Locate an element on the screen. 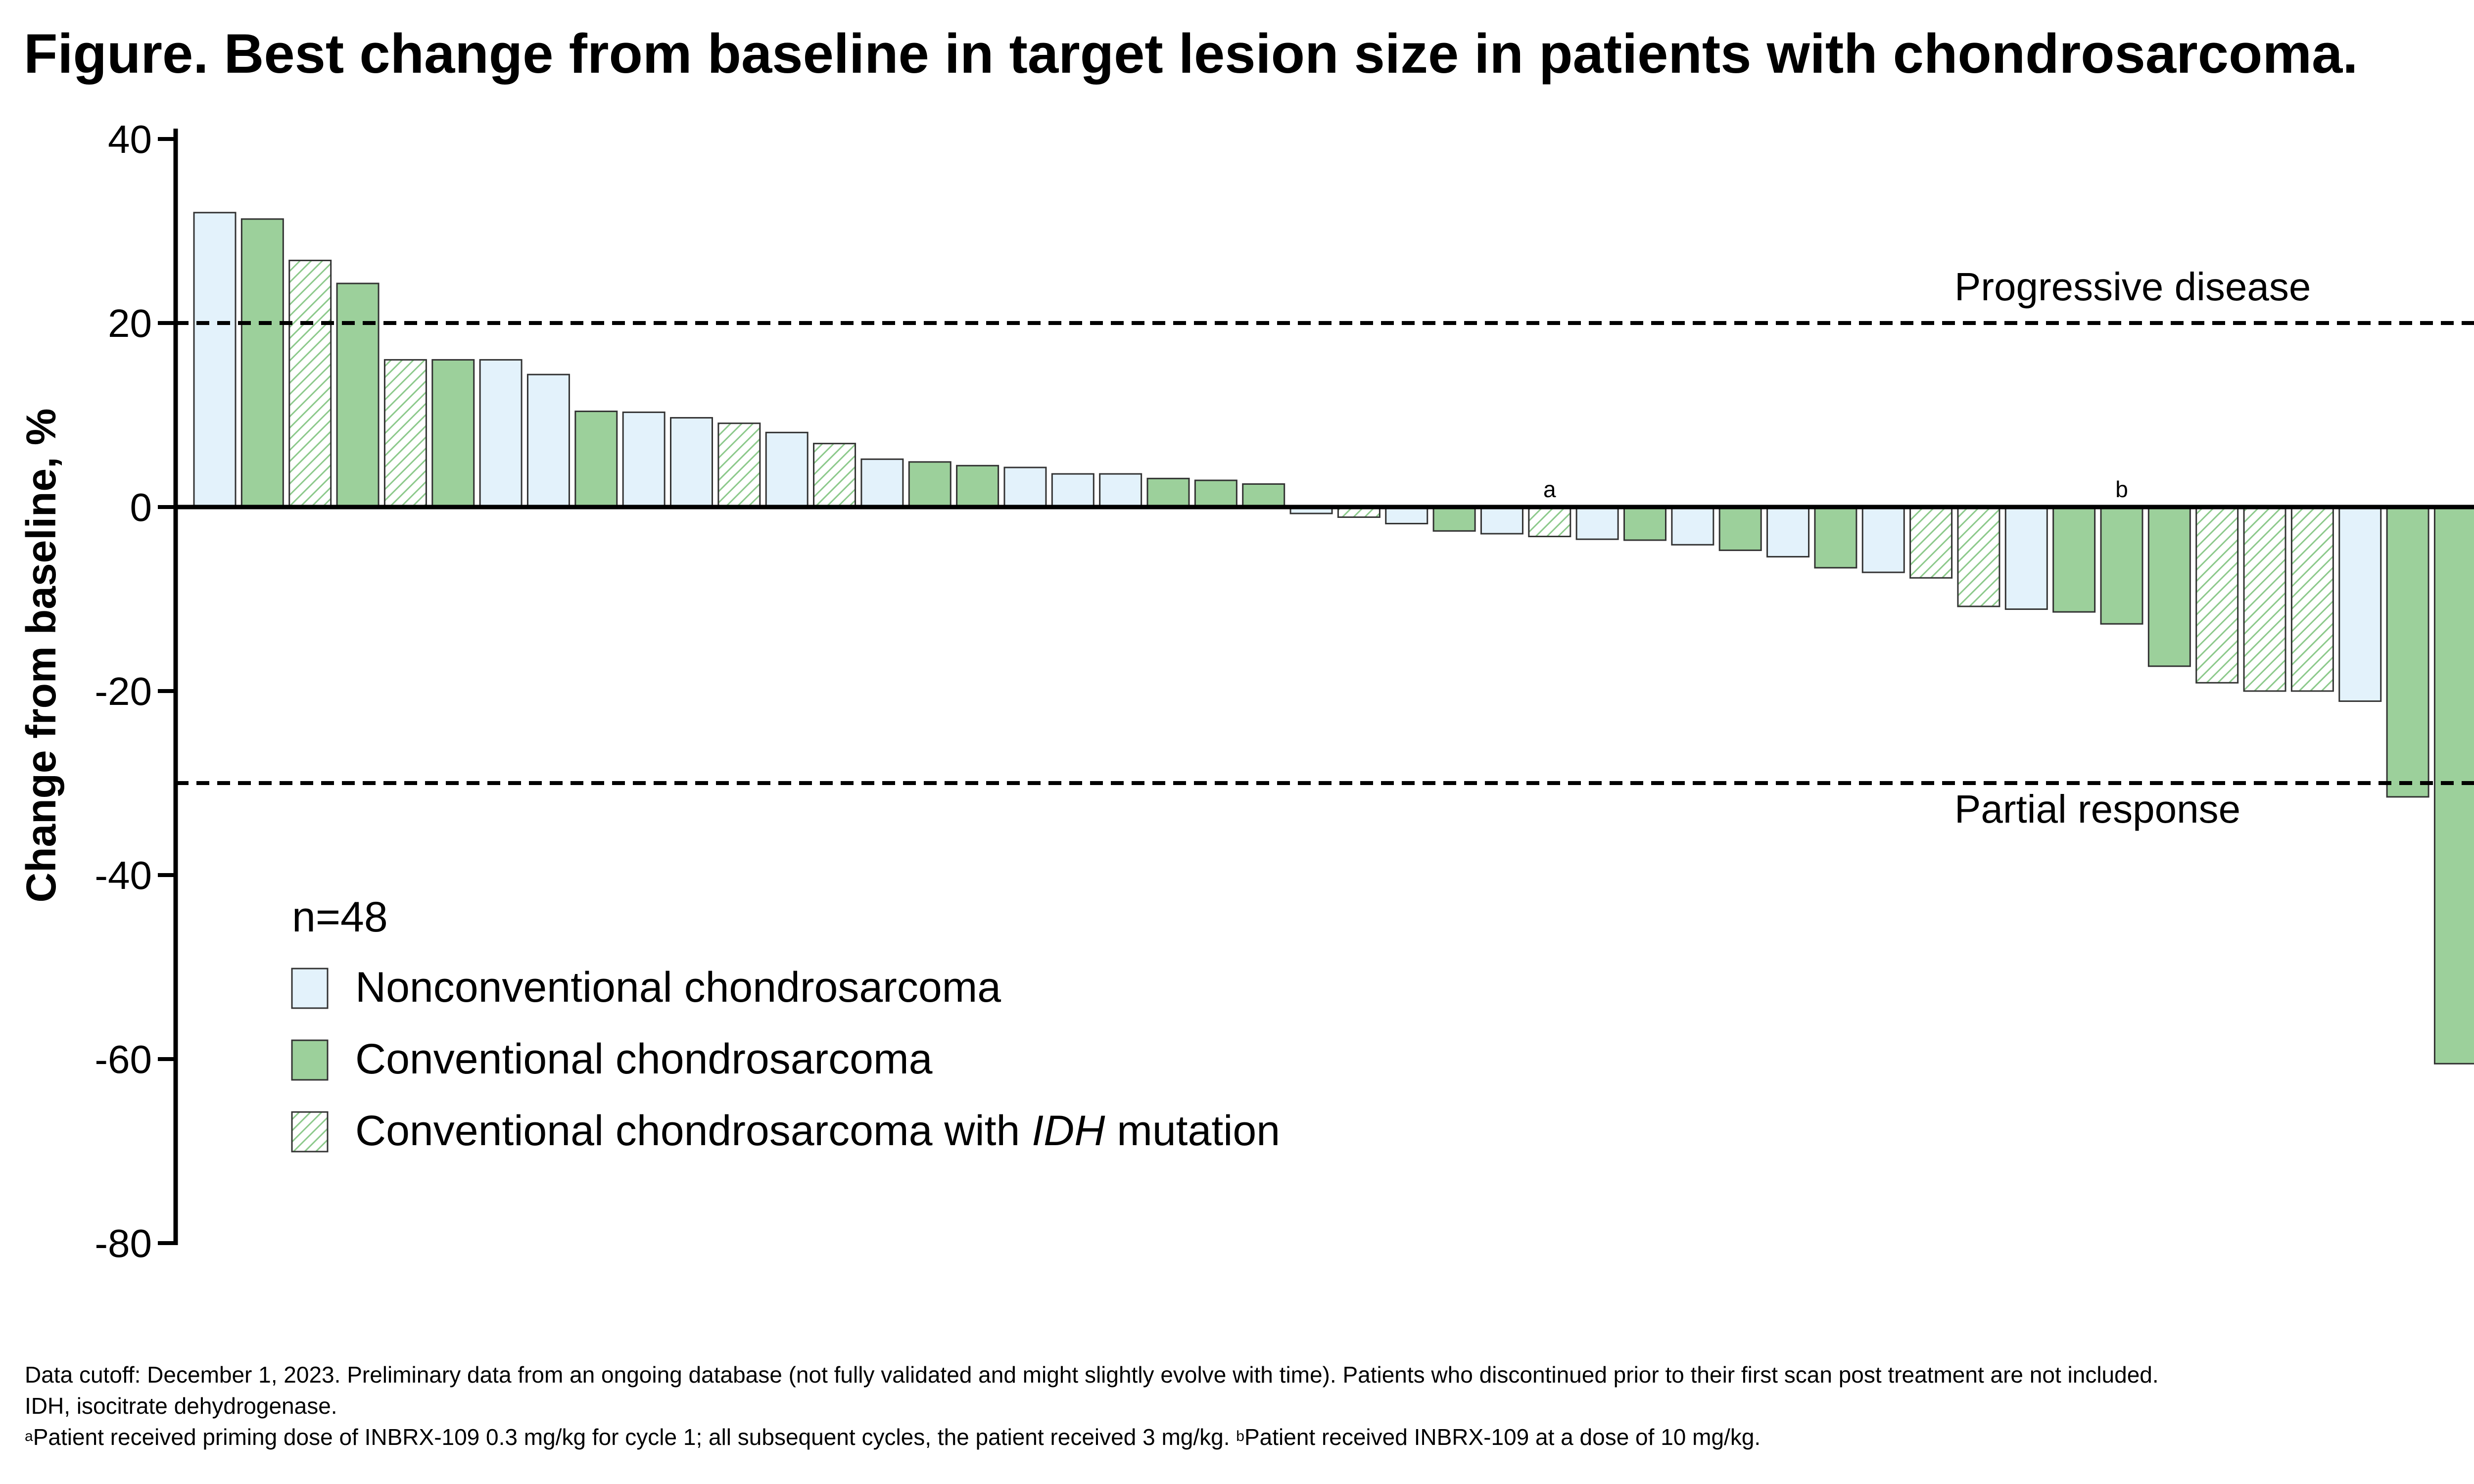 The width and height of the screenshot is (2474, 1484). legend-label-conventional: Conventional chondrosarcoma is located at coordinates (644, 1059).